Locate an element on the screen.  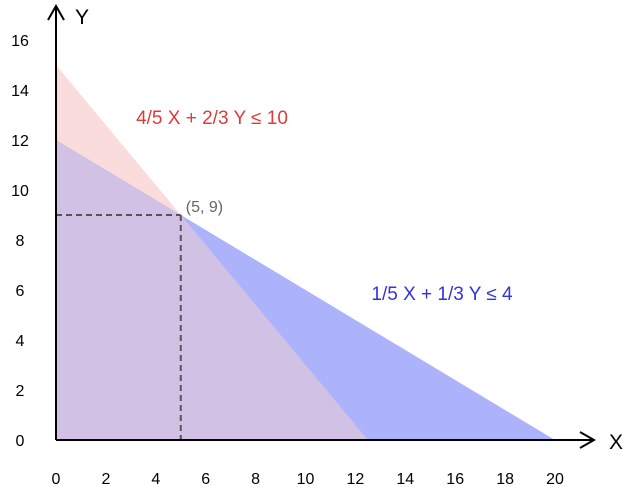
y-axis-arrow is located at coordinates (56, 12).